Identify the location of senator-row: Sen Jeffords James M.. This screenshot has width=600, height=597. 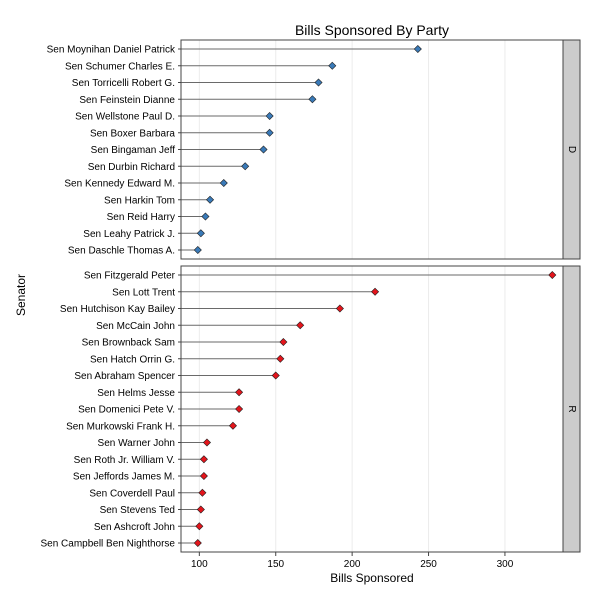
(140, 477).